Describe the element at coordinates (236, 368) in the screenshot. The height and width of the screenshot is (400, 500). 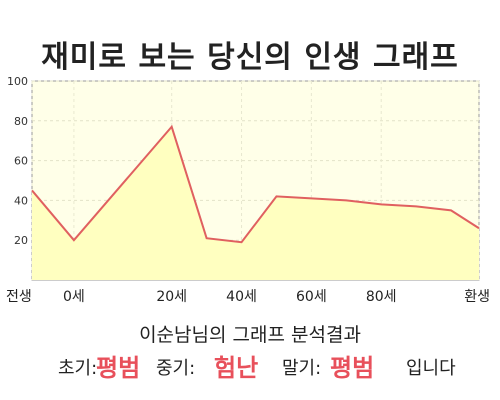
I see `middle-value: 험난` at that location.